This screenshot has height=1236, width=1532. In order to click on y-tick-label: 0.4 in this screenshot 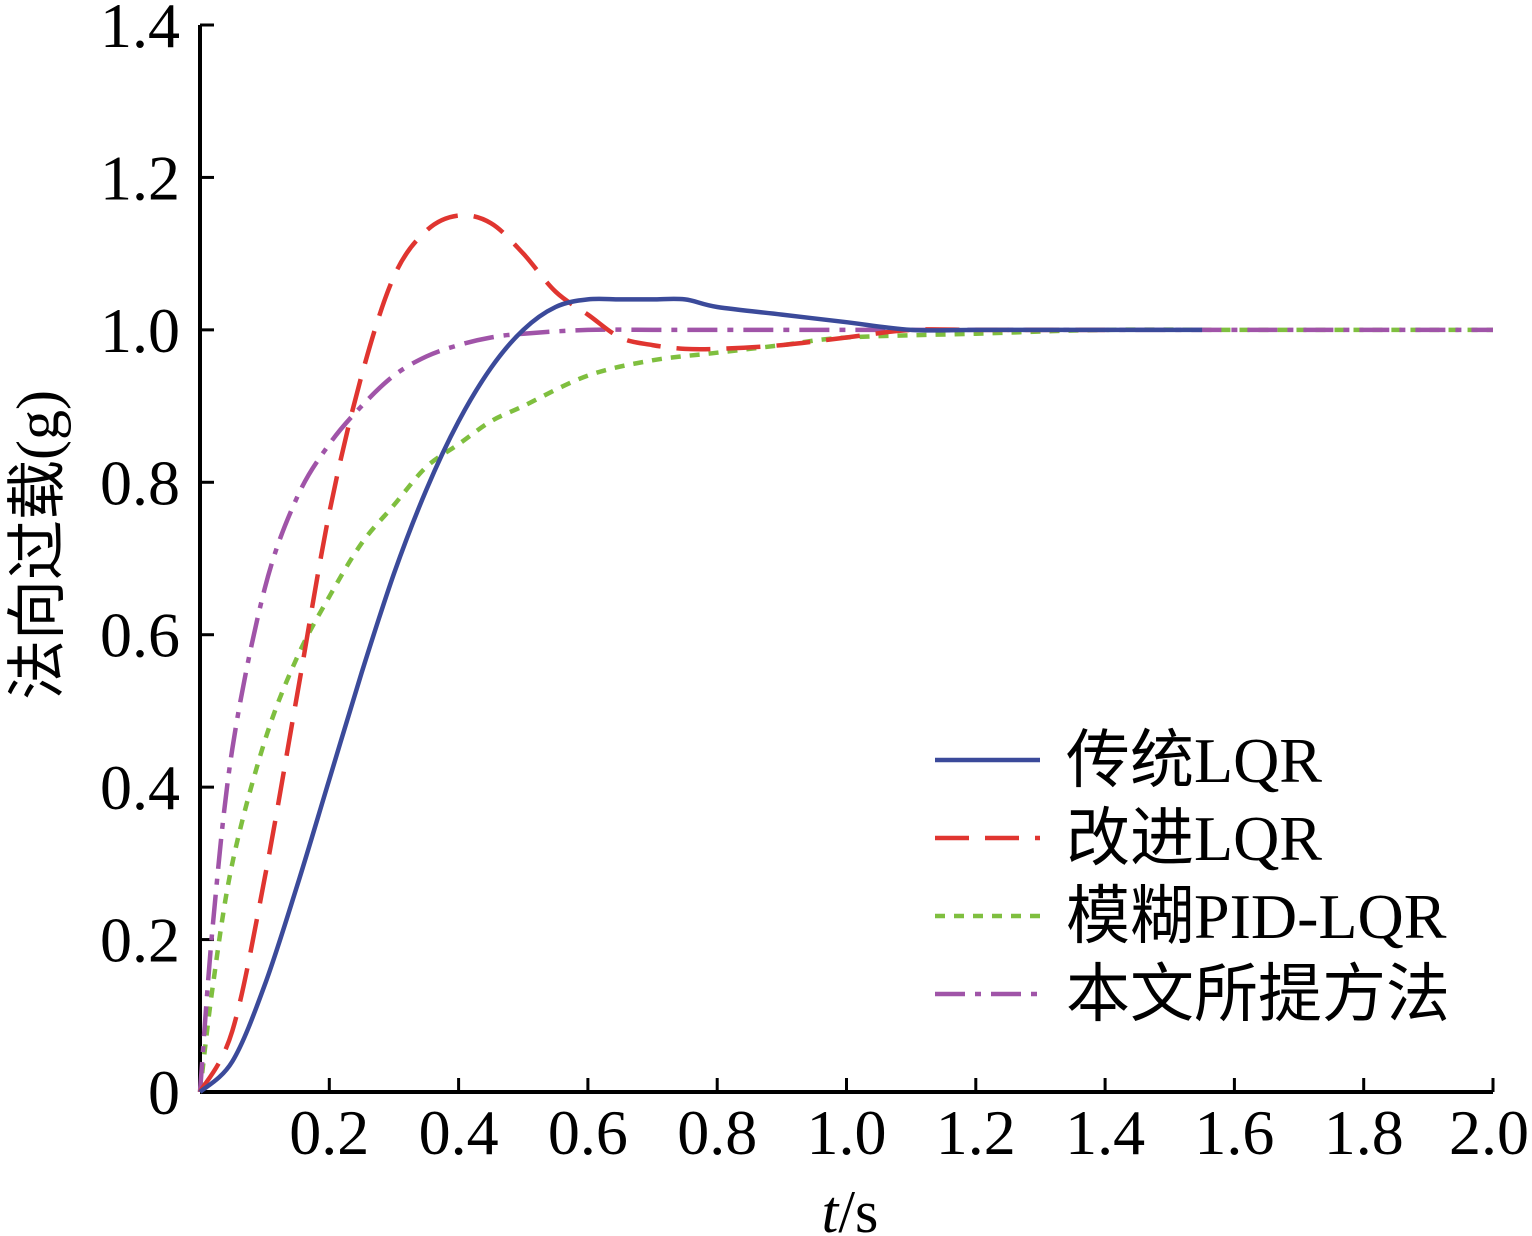, I will do `click(140, 787)`.